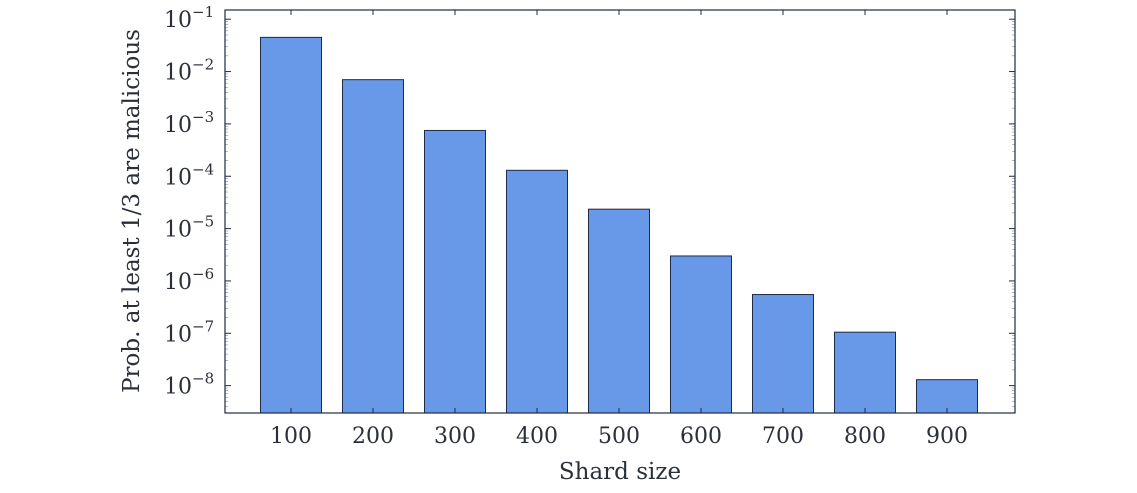 The height and width of the screenshot is (493, 1137). I want to click on y-tick-label: 10⁻¹, so click(189, 18).